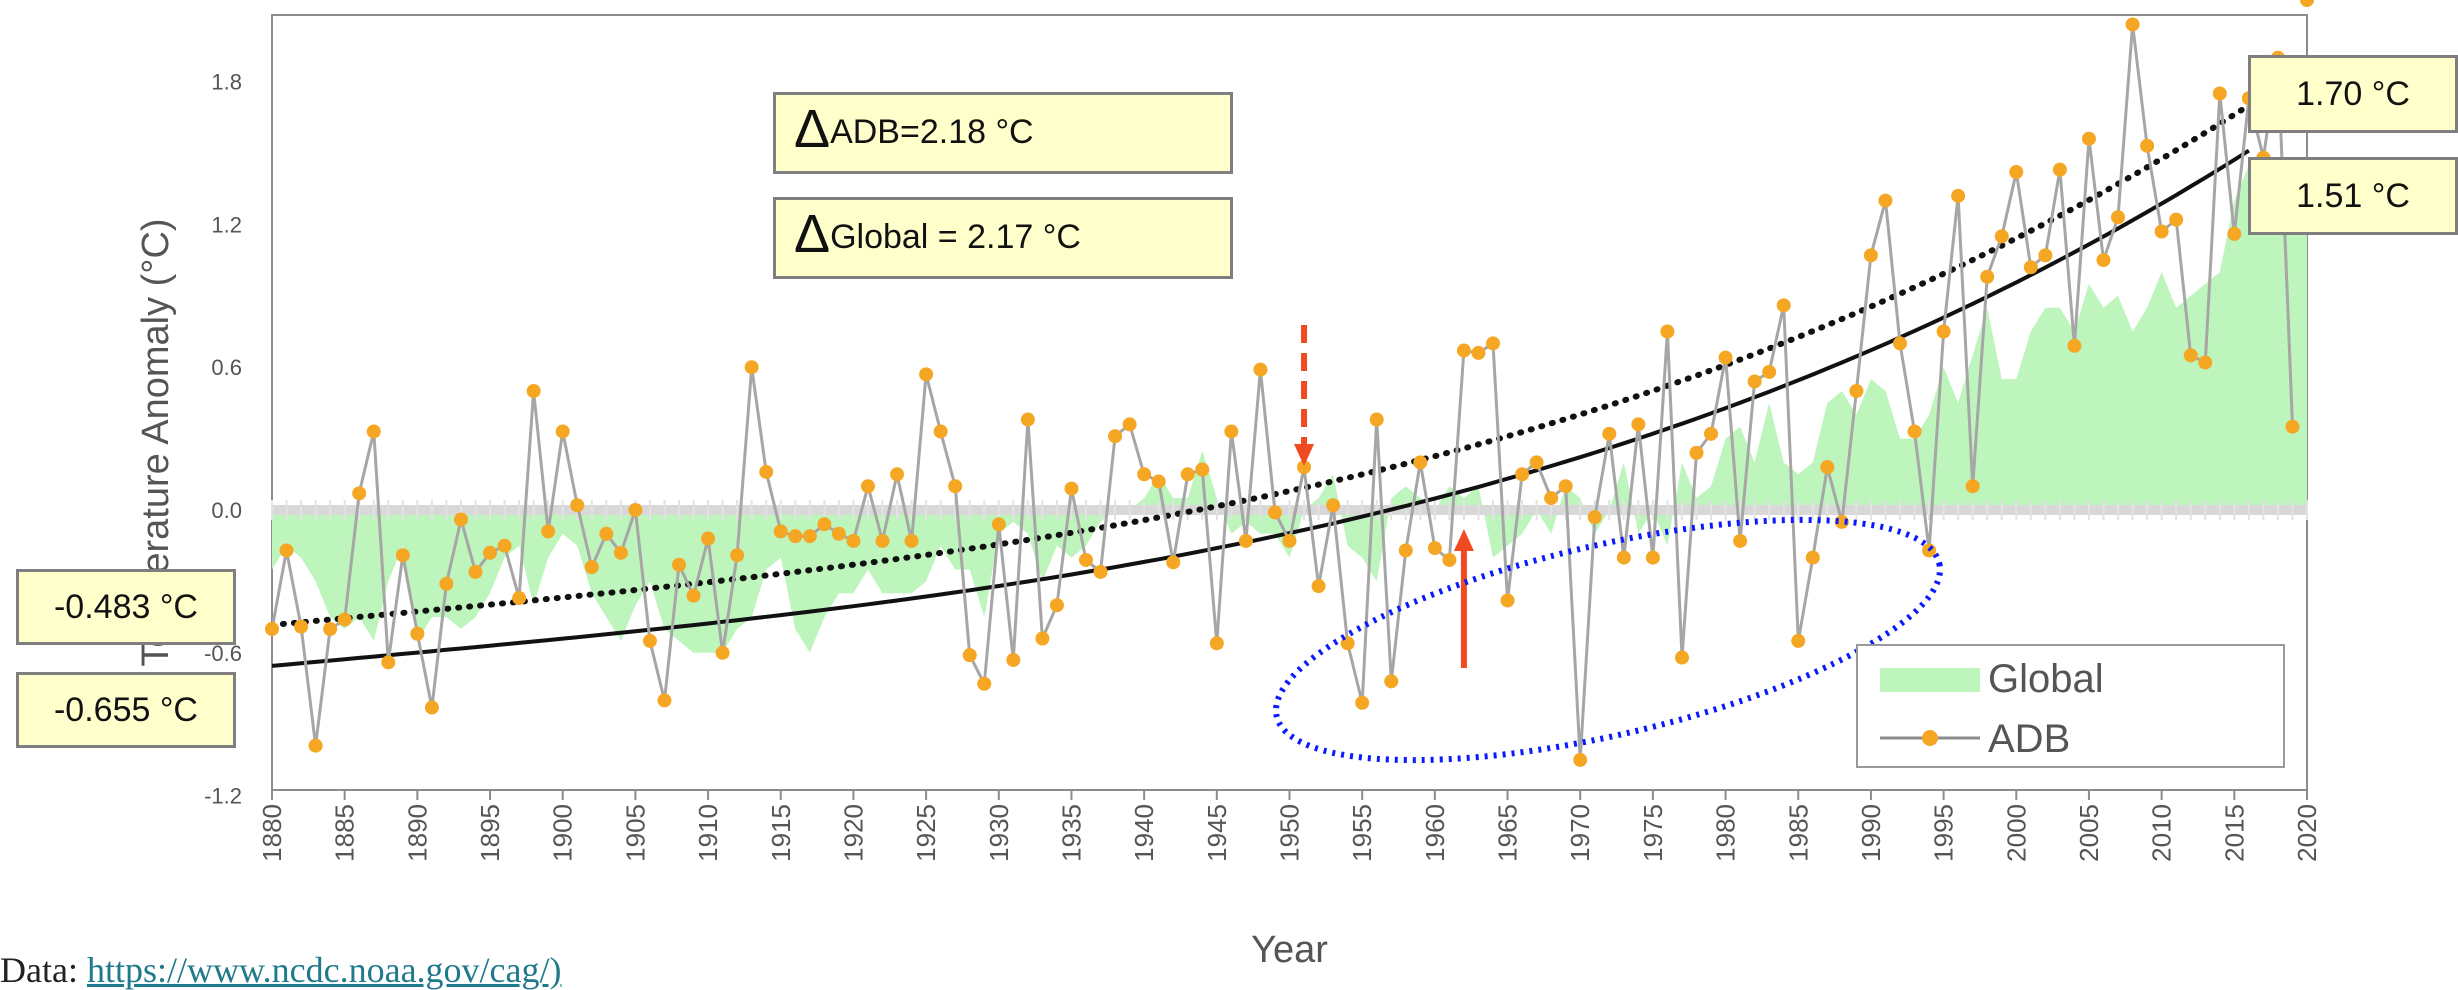  What do you see at coordinates (2070, 706) in the screenshot?
I see `legend-box` at bounding box center [2070, 706].